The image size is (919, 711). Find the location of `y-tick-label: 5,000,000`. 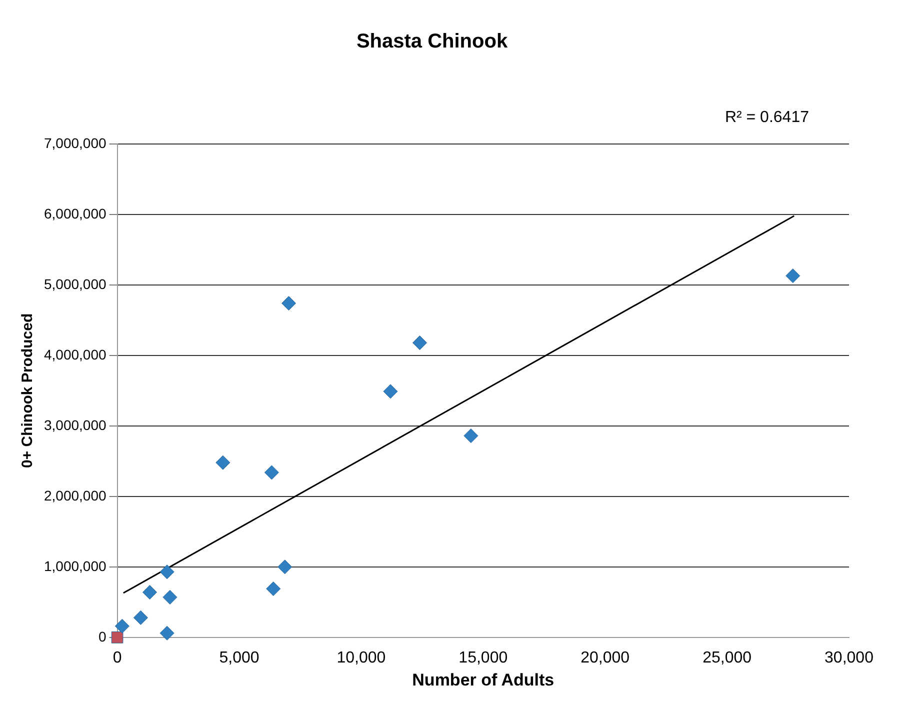

y-tick-label: 5,000,000 is located at coordinates (75, 284).